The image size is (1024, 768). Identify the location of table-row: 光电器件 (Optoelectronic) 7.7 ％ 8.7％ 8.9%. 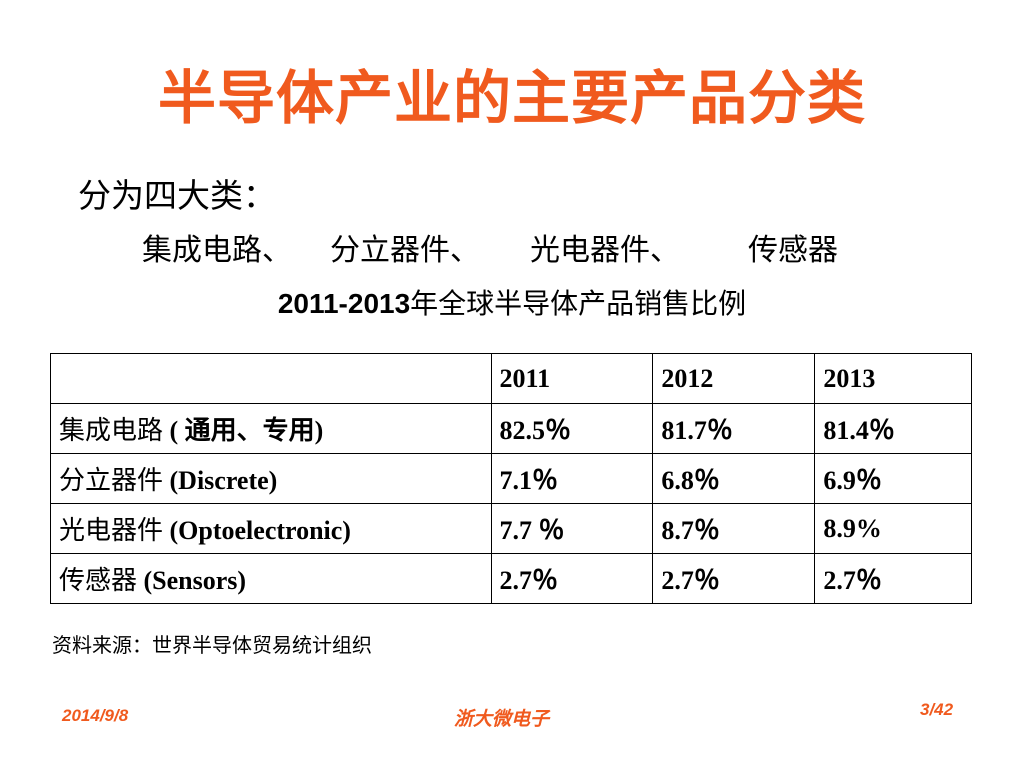
(511, 528).